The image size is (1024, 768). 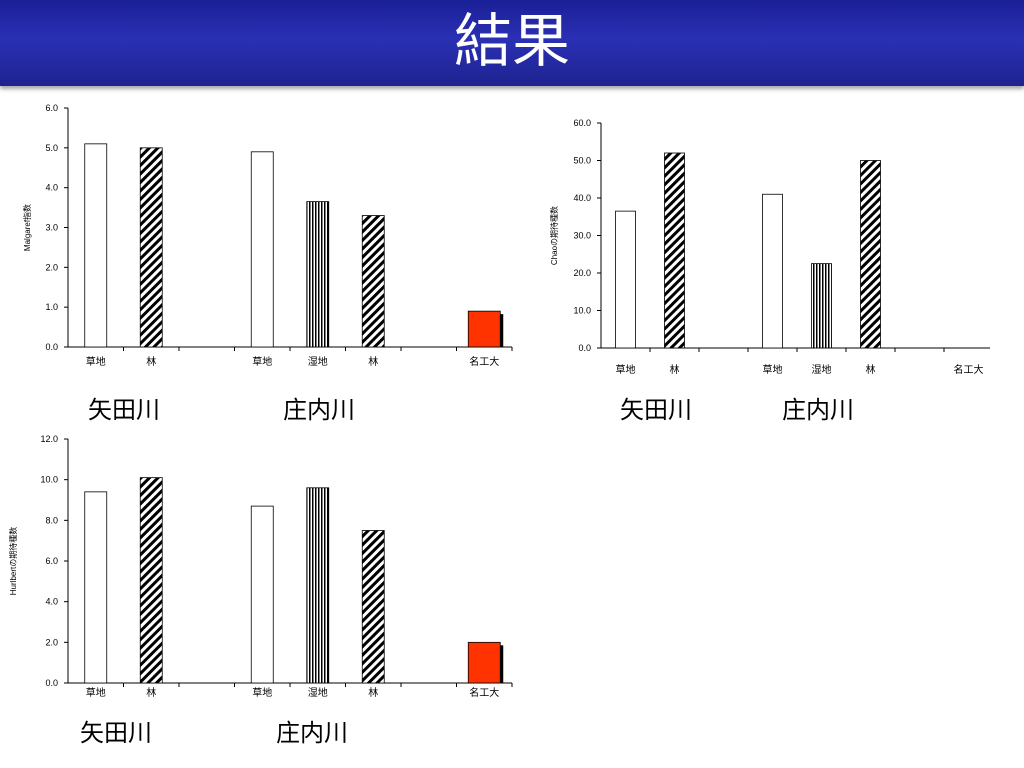 What do you see at coordinates (51, 148) in the screenshot?
I see `y-tick-label: 5.0` at bounding box center [51, 148].